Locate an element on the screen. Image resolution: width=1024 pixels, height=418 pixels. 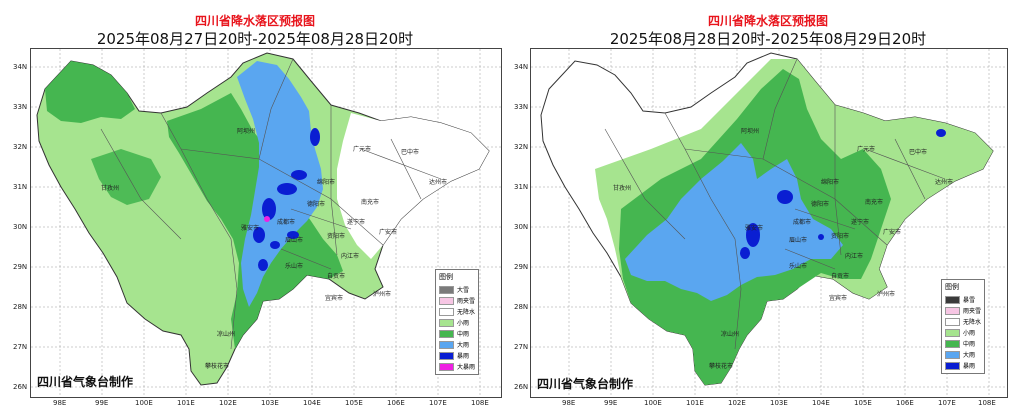
legend-item: 暴雪 is located at coordinates (963, 299).